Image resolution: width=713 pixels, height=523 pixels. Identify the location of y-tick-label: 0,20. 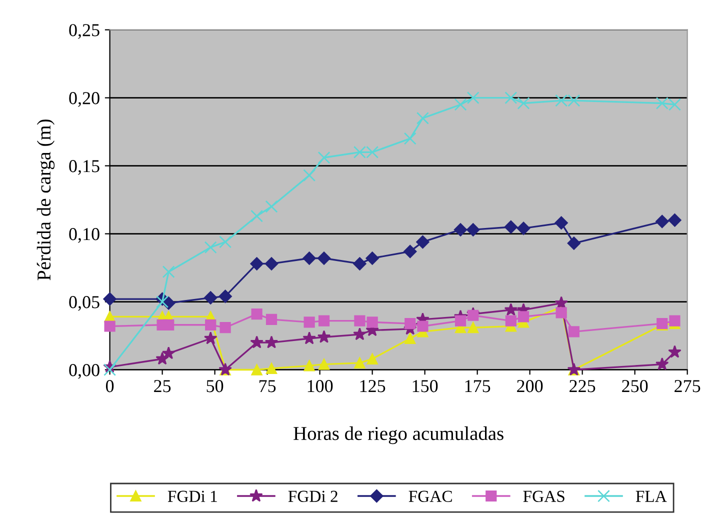
(84, 99).